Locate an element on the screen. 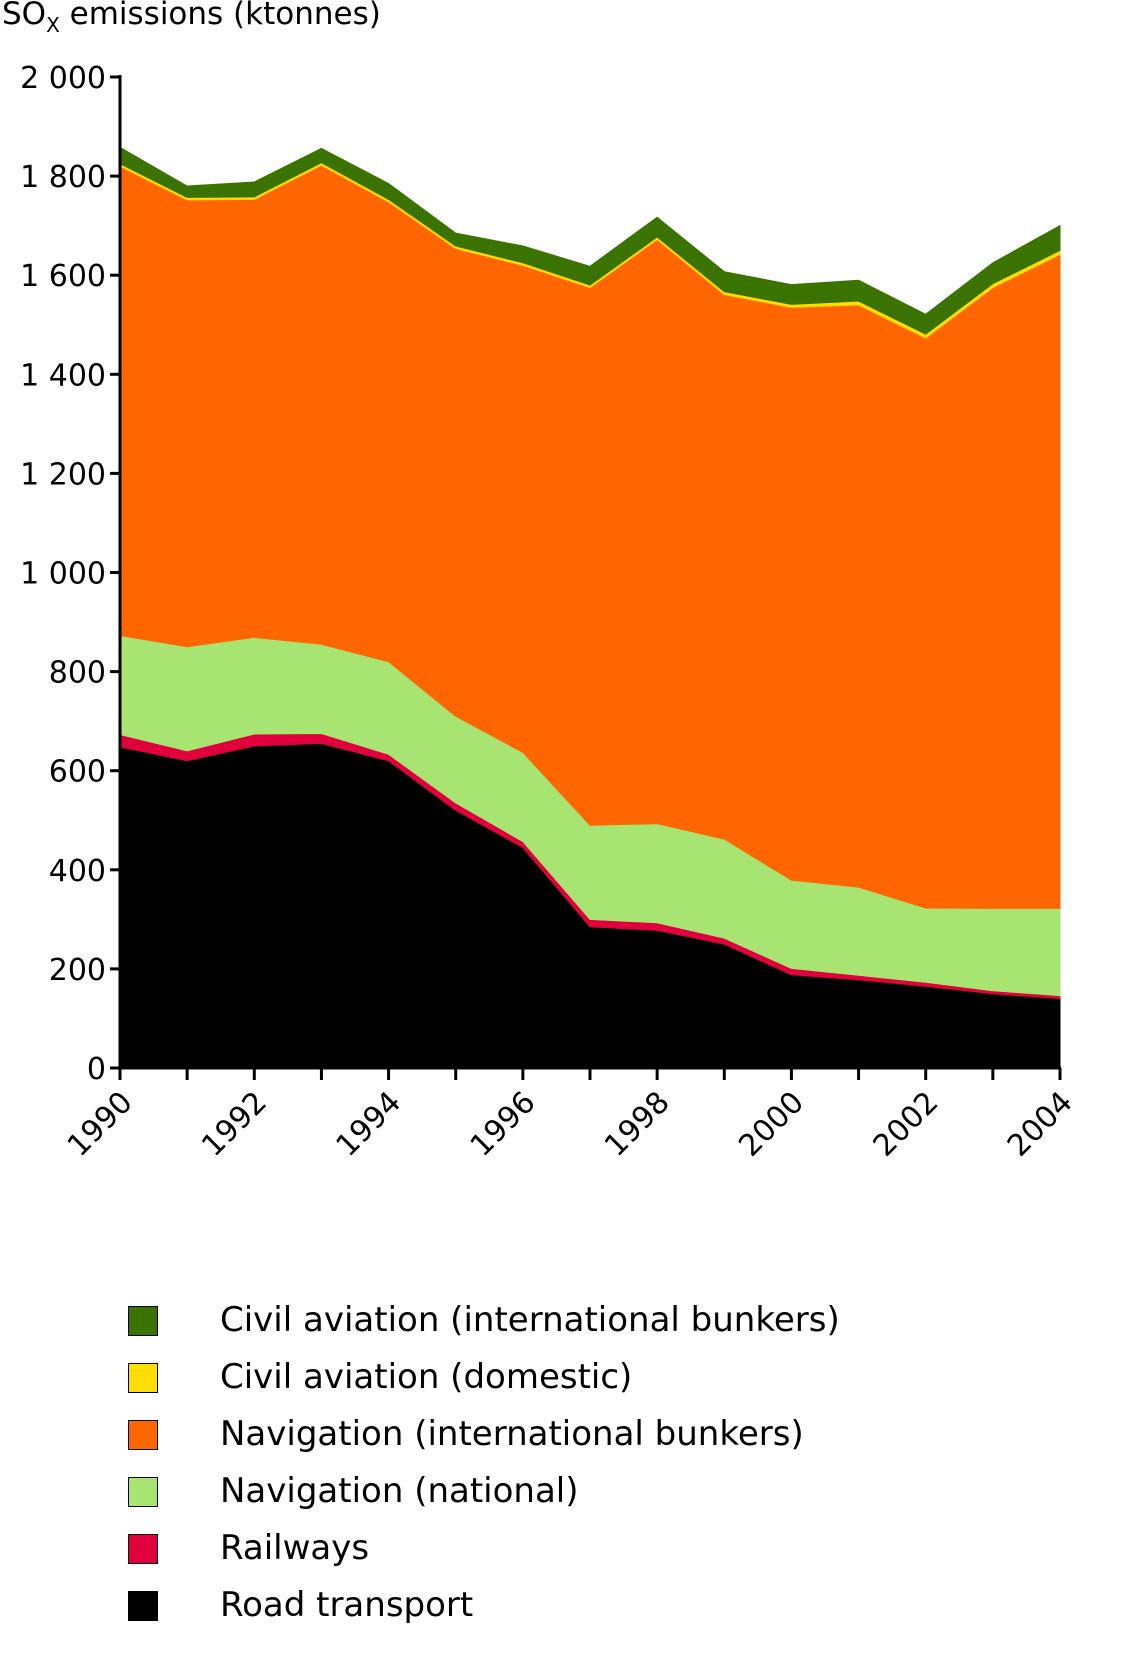 The width and height of the screenshot is (1136, 1653). legend-label-road-transport: Road transport is located at coordinates (347, 1605).